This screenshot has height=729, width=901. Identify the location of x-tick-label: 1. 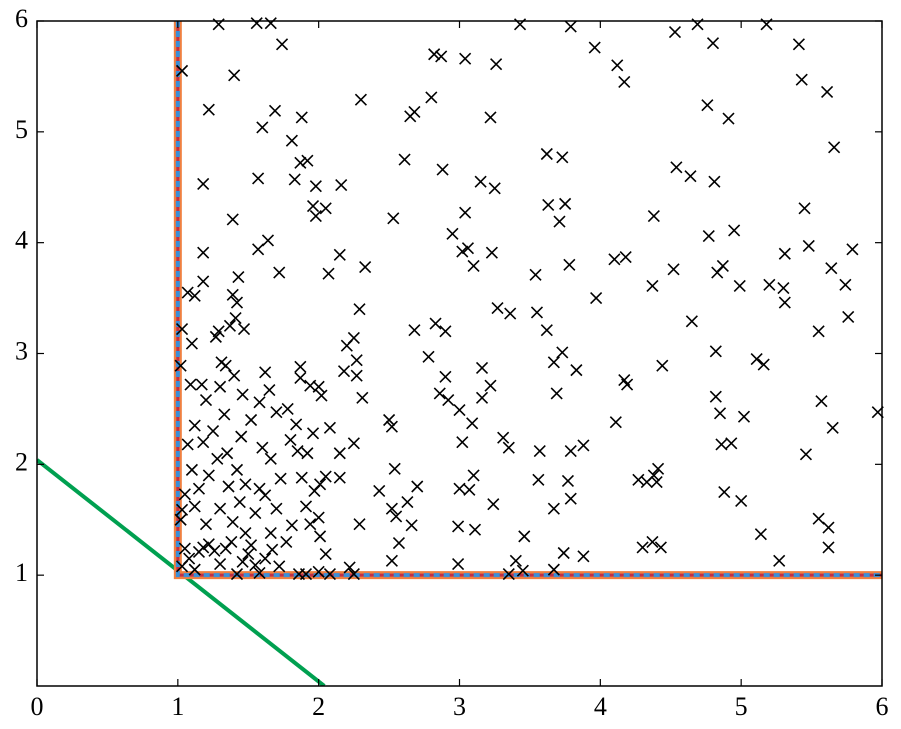
(177, 706).